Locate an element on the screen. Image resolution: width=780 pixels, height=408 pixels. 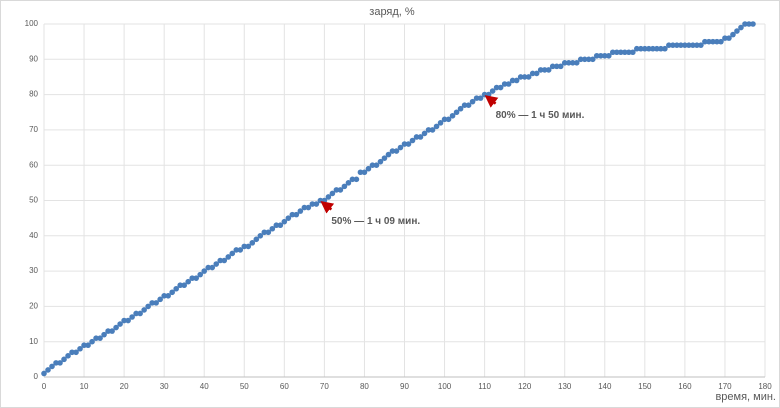
y-tick-label: 30 is located at coordinates (33, 270).